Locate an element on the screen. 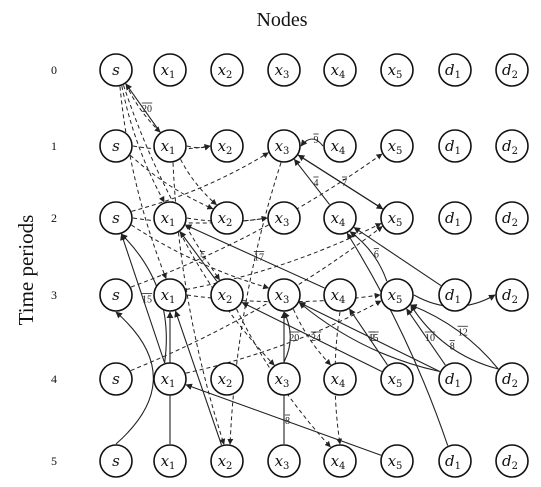 The height and width of the screenshot is (487, 541). node-d1-t0: d1 is located at coordinates (455, 70).